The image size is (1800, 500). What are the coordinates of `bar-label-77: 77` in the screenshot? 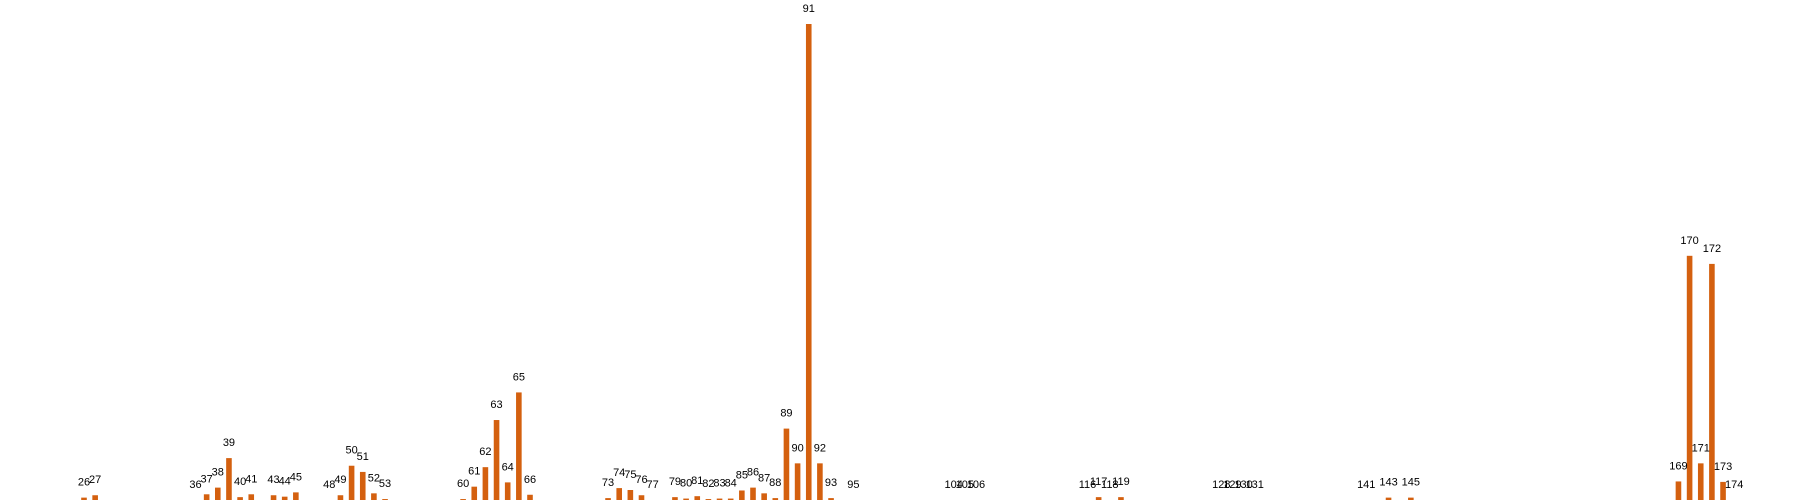 It's located at (653, 485).